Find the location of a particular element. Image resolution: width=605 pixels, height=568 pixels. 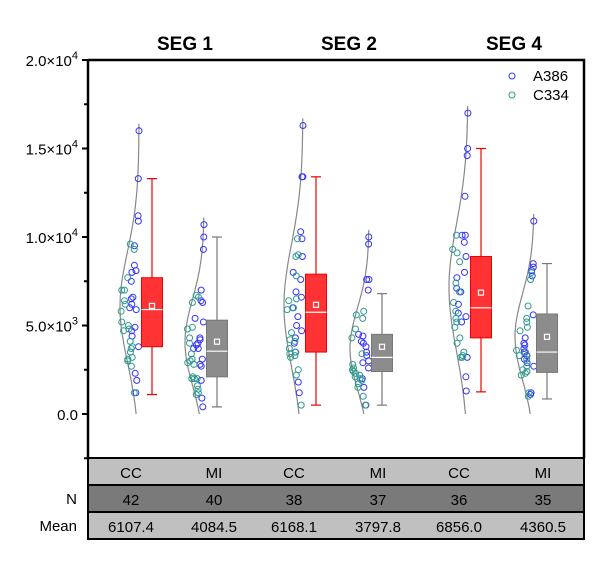

table-mean: 6168.1 is located at coordinates (294, 527).